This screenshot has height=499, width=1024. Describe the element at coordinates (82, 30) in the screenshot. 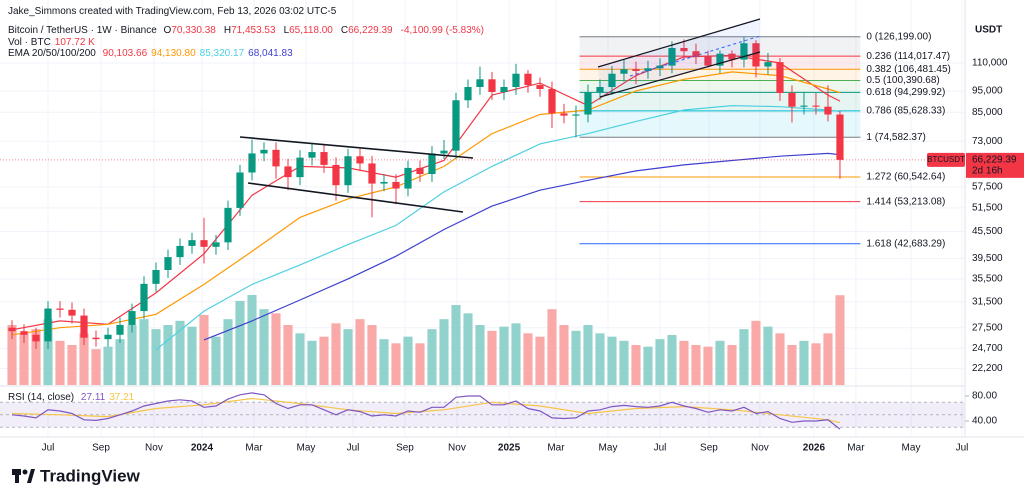

I see `symbol: Bitcoin / TetherUS · 1W · Binance` at that location.